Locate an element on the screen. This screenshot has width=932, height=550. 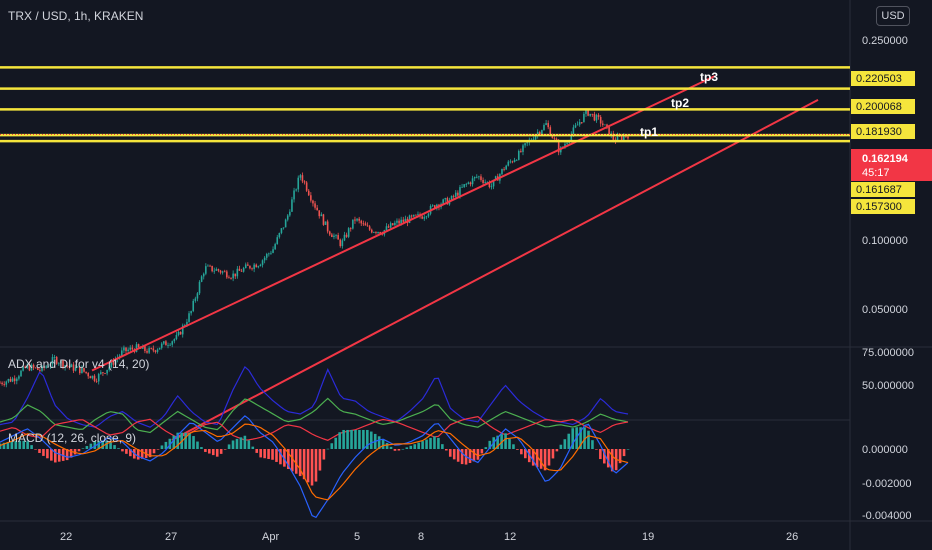
time-tick-label: 5 is located at coordinates (357, 537).